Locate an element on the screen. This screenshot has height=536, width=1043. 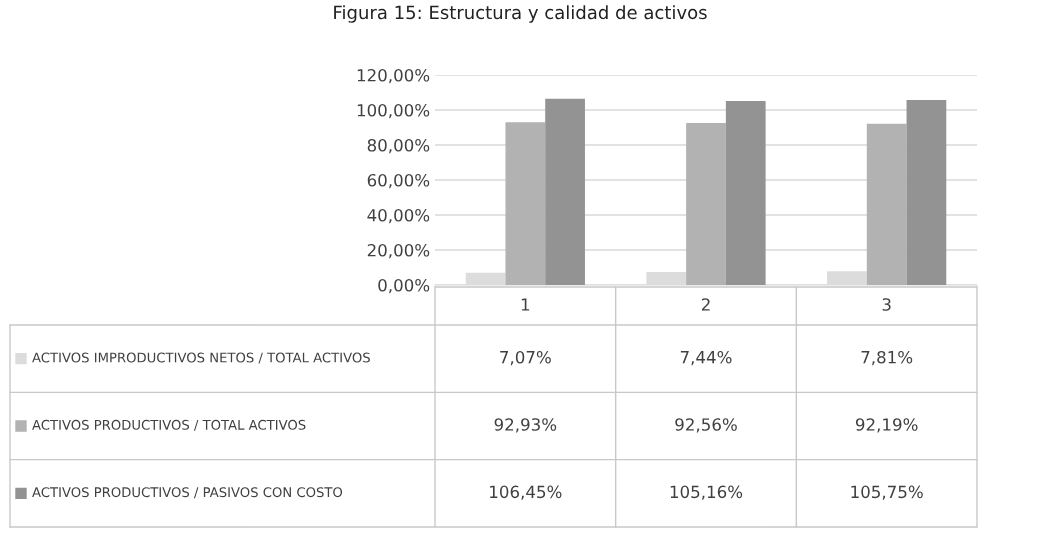
x-tick-label: 3 is located at coordinates (886, 304).